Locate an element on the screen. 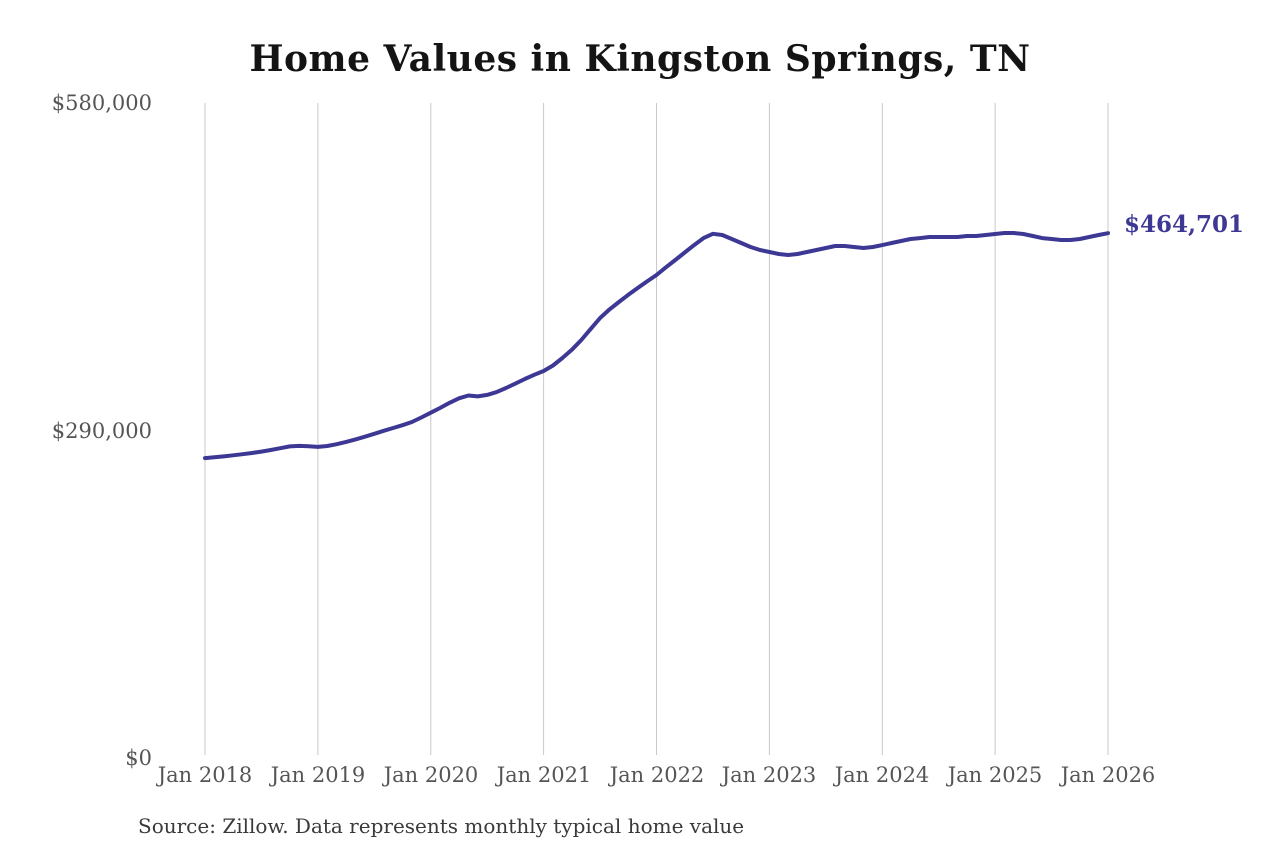 The image size is (1280, 853). y-tick-label: $290,000 is located at coordinates (101, 431).